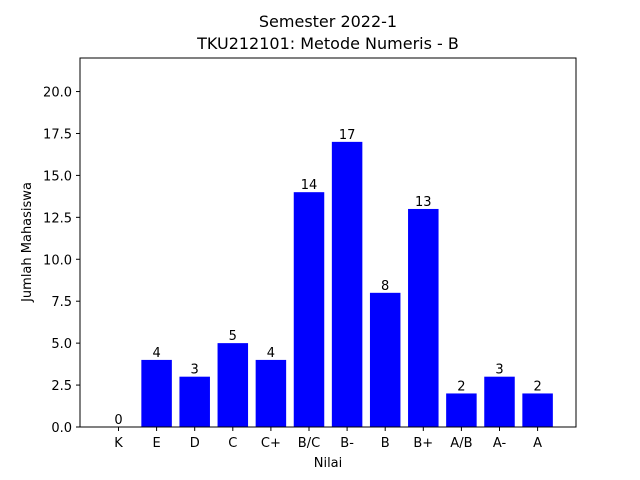  What do you see at coordinates (423, 202) in the screenshot?
I see `data-label-B+: 13` at bounding box center [423, 202].